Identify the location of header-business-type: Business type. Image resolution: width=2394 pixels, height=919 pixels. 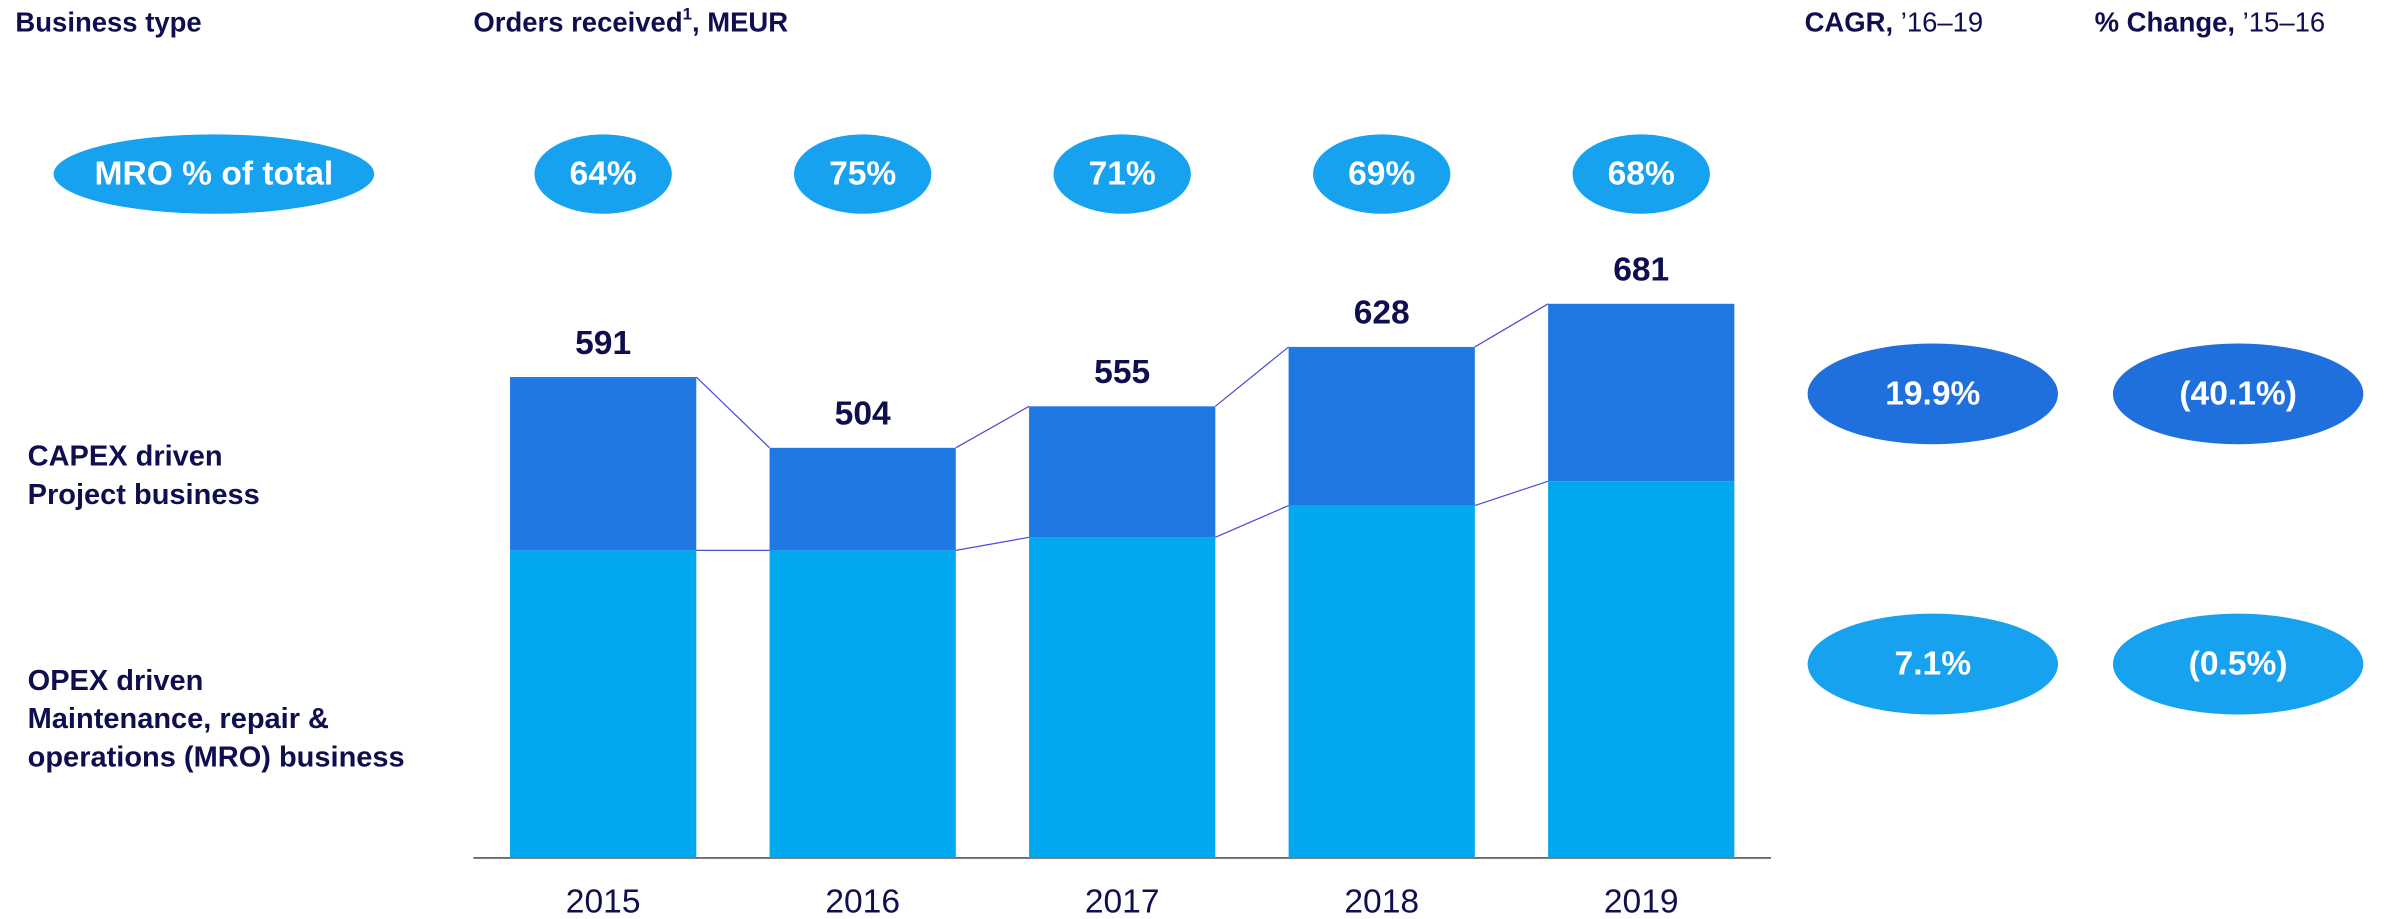
(108, 22).